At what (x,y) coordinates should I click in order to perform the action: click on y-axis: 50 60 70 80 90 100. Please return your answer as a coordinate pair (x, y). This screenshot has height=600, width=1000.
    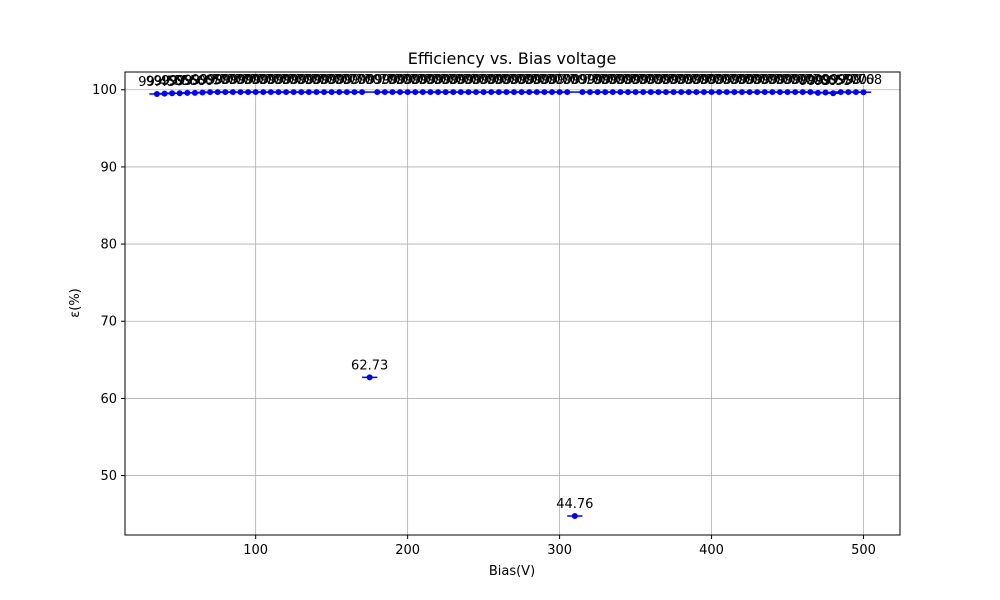
    Looking at the image, I should click on (108, 283).